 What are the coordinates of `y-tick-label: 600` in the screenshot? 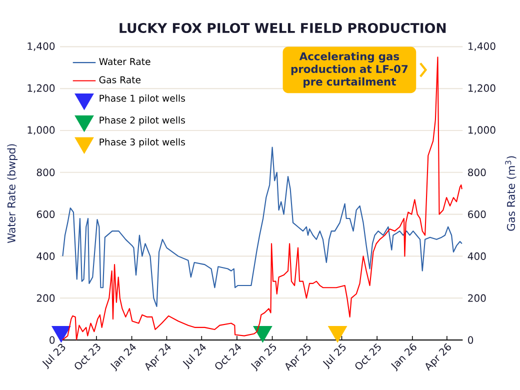 It's located at (45, 214).